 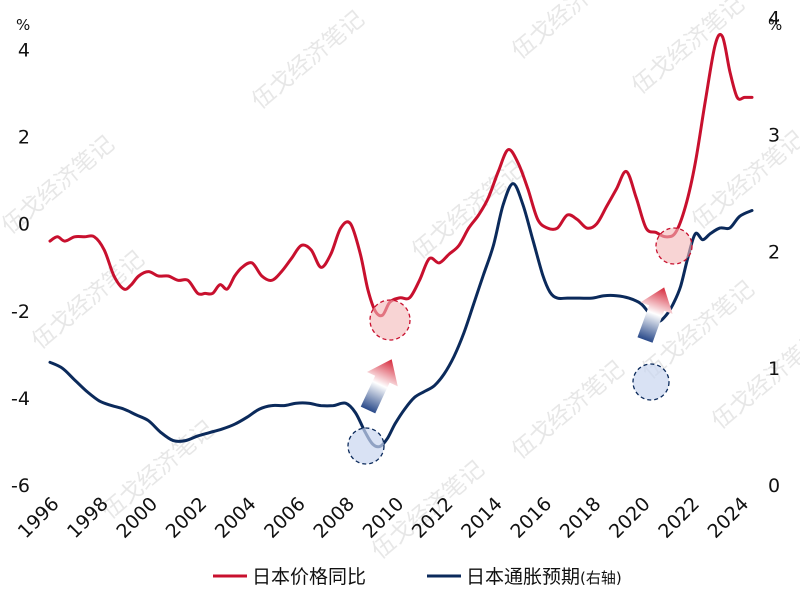 I want to click on left-tick-label: 4, so click(x=24, y=51).